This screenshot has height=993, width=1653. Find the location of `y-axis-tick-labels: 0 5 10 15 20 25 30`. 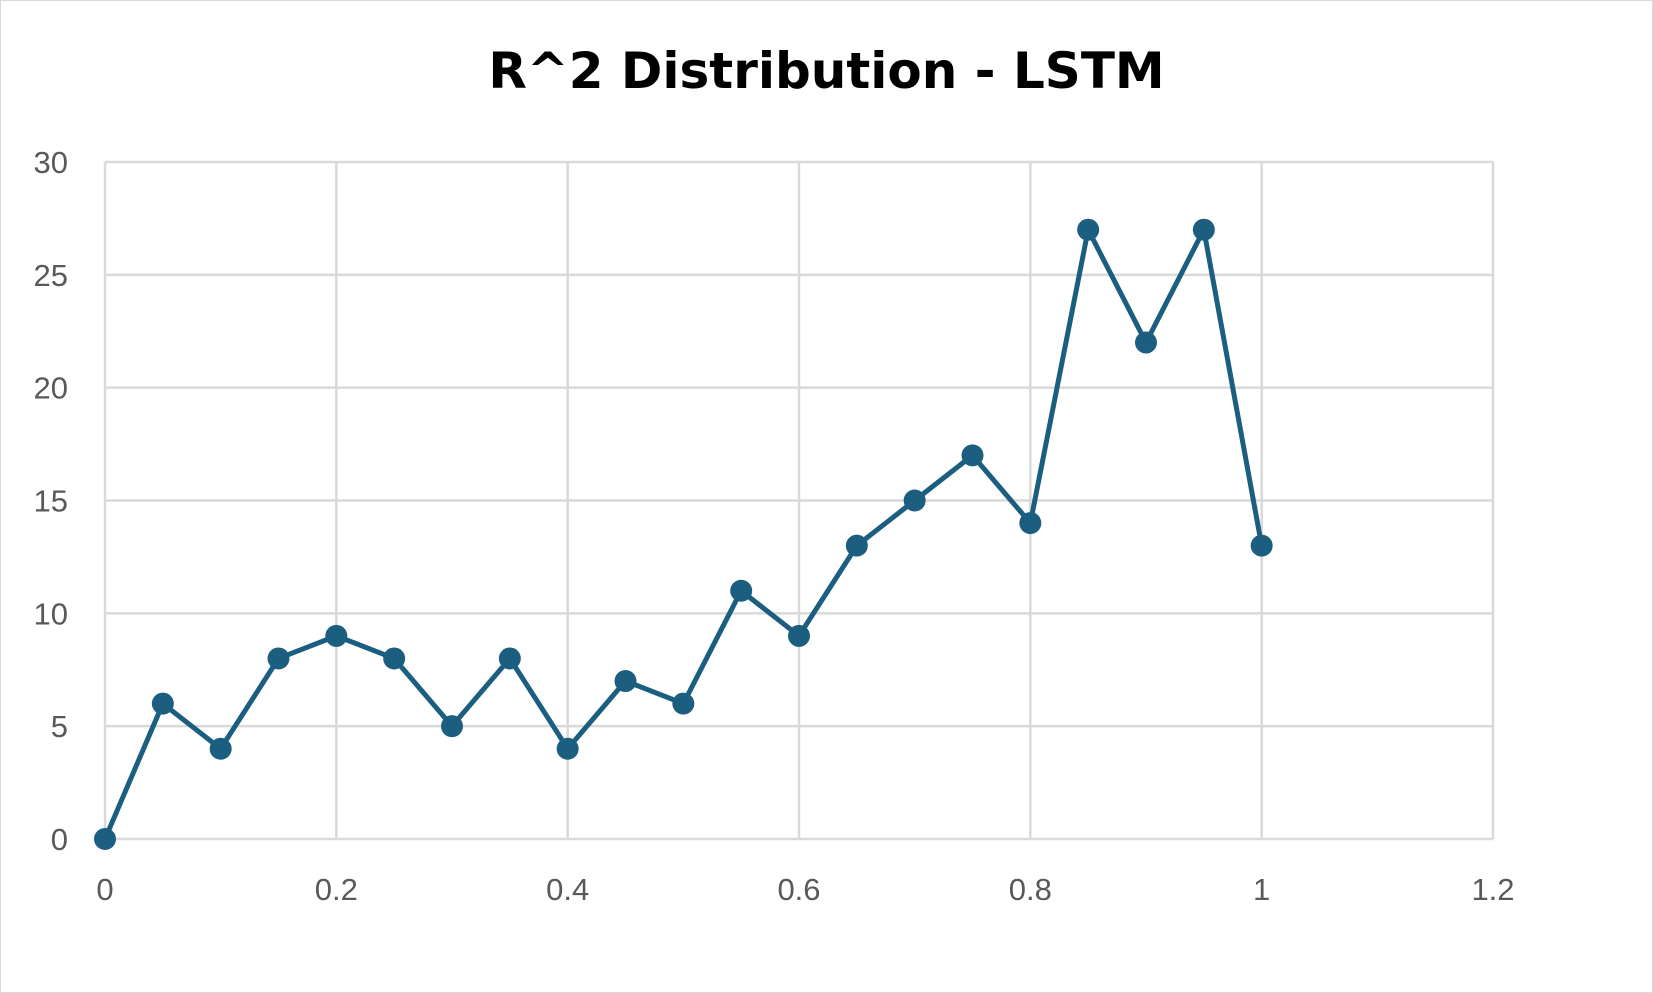

y-axis-tick-labels: 0 5 10 15 20 25 30 is located at coordinates (51, 501).